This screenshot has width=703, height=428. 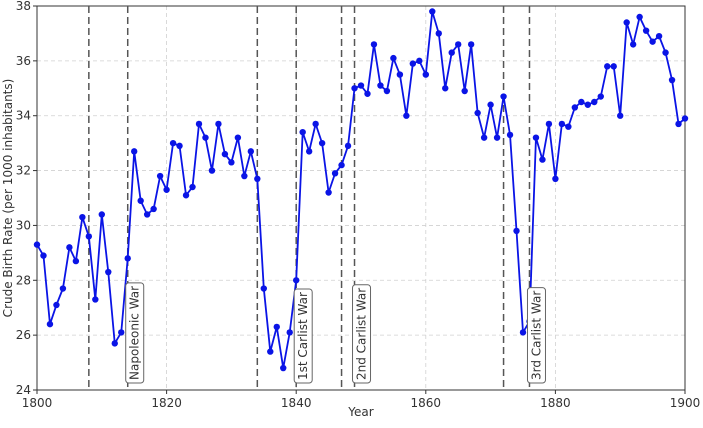 I want to click on annotation: 2nd Carlist War, so click(x=362, y=334).